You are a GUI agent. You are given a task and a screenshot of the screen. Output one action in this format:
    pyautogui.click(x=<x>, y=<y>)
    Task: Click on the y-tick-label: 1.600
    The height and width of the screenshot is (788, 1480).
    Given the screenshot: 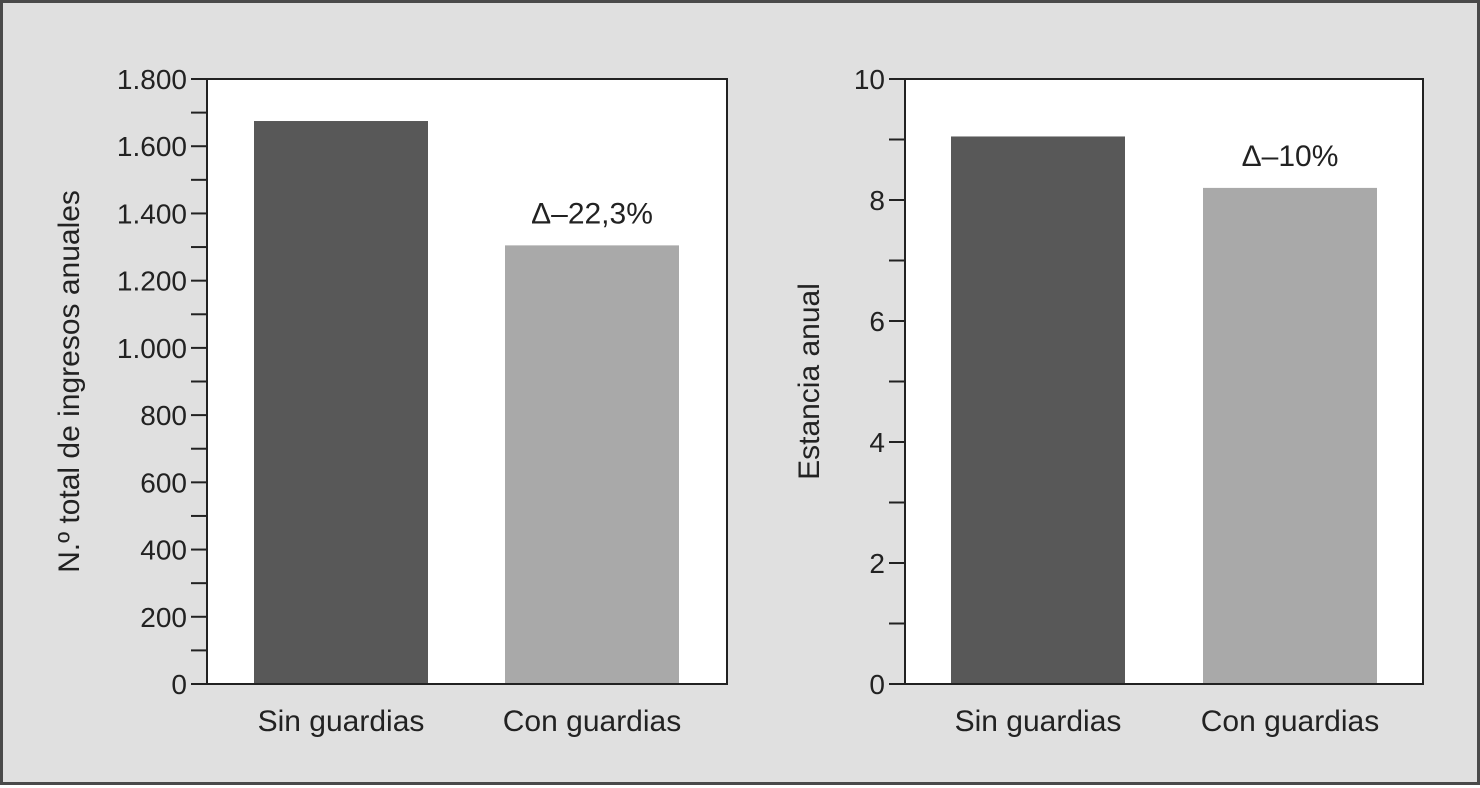 What is the action you would take?
    pyautogui.click(x=152, y=146)
    